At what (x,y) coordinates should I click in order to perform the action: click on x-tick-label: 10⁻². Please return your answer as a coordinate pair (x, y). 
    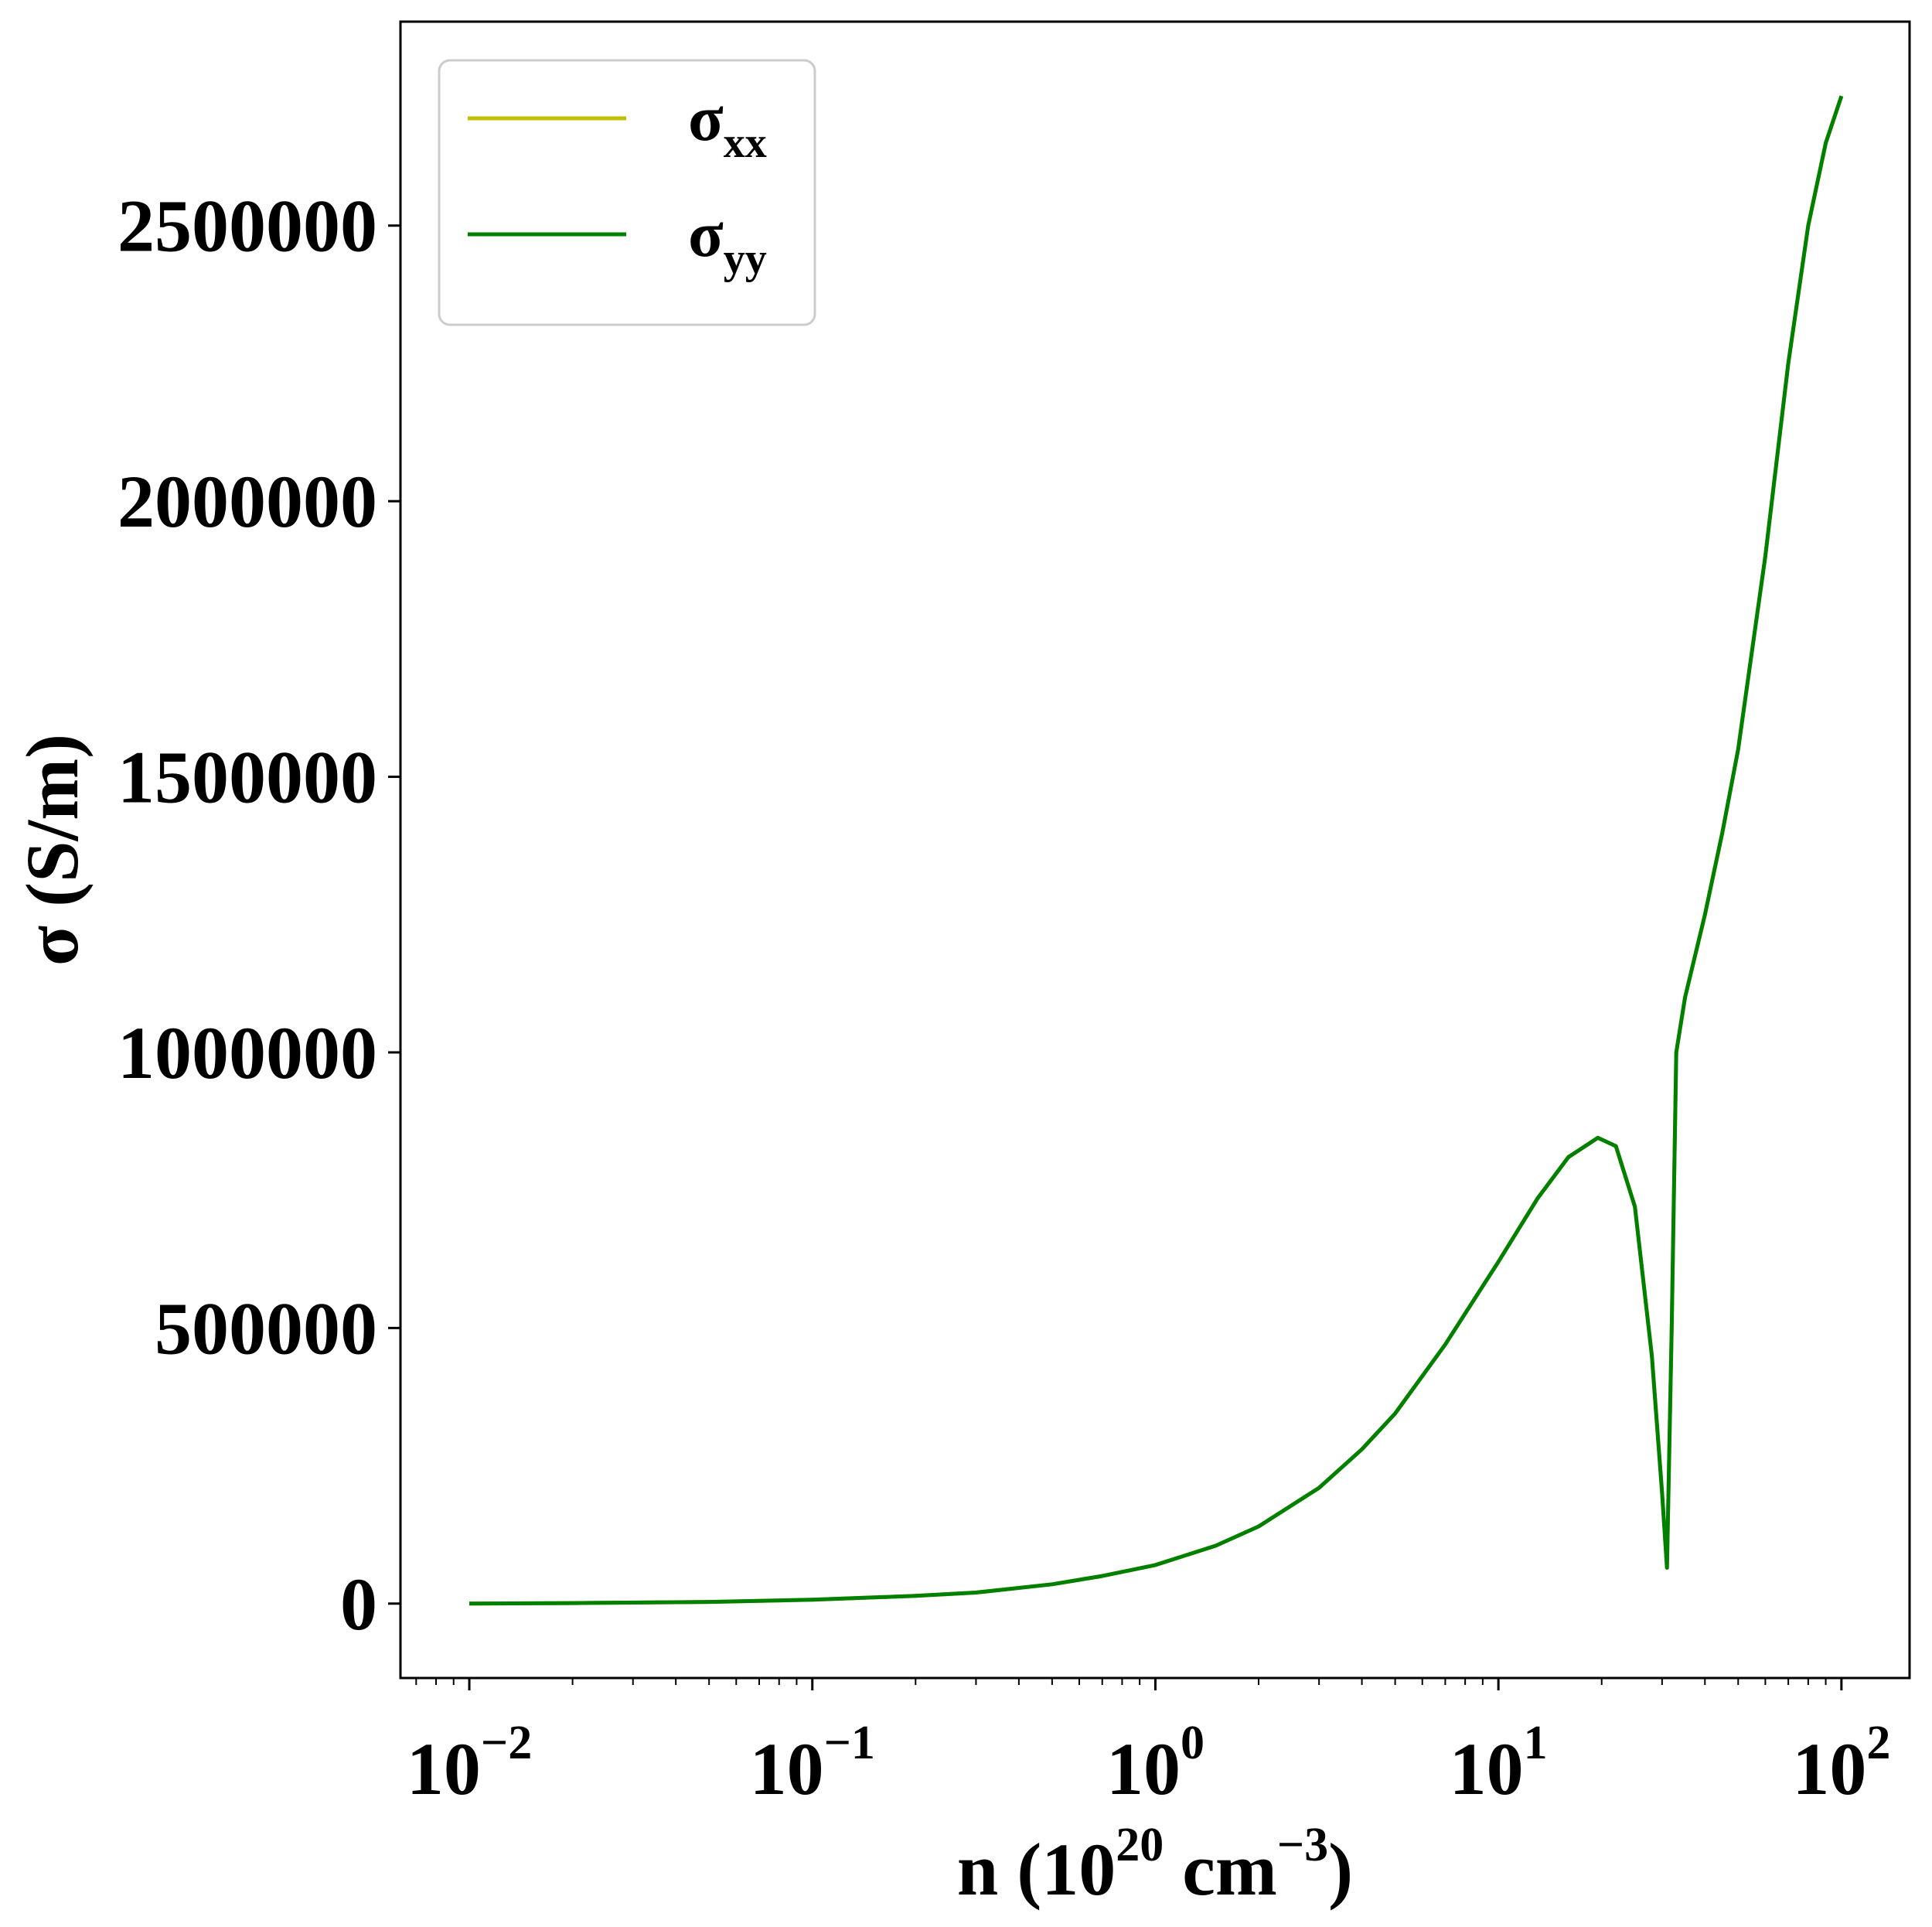
    Looking at the image, I should click on (469, 1763).